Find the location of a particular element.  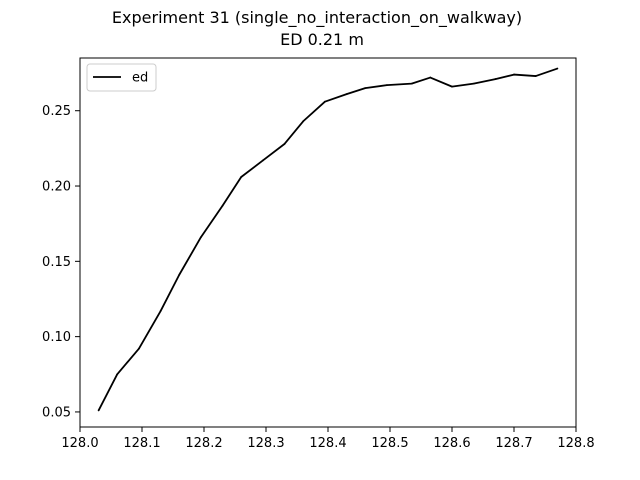

legend: ed is located at coordinates (121, 77).